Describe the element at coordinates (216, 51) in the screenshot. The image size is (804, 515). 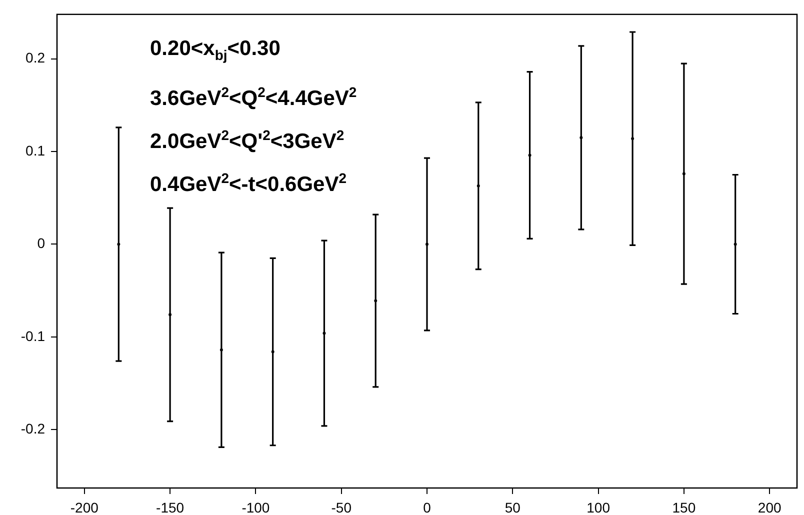
I see `annotation: 0.20<x$_{bj}$<0.30` at that location.